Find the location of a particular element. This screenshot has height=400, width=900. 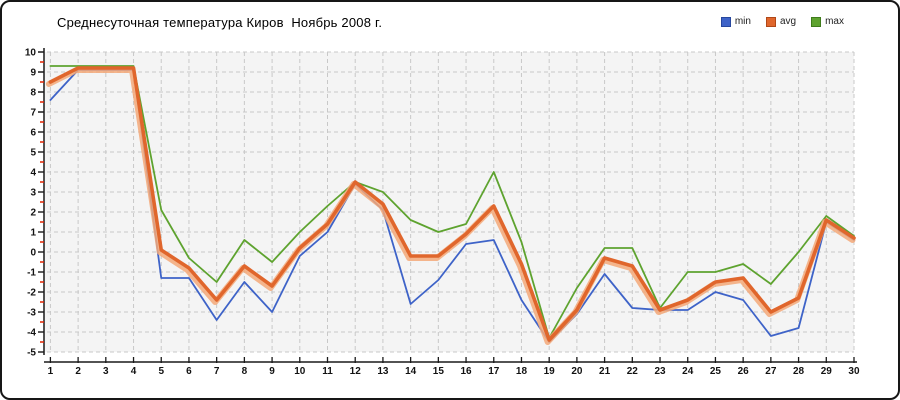

x-tick-label: 27 is located at coordinates (771, 371).